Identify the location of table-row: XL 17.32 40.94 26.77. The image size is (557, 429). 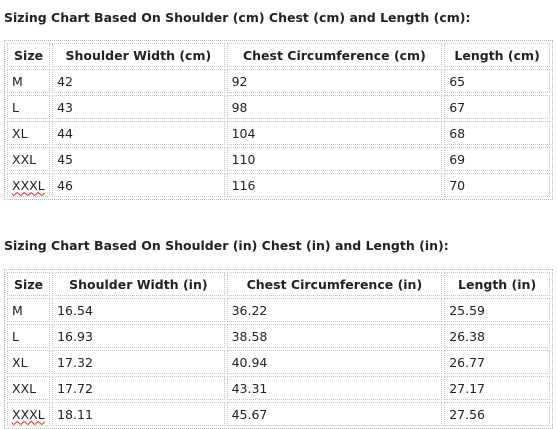
(278, 362).